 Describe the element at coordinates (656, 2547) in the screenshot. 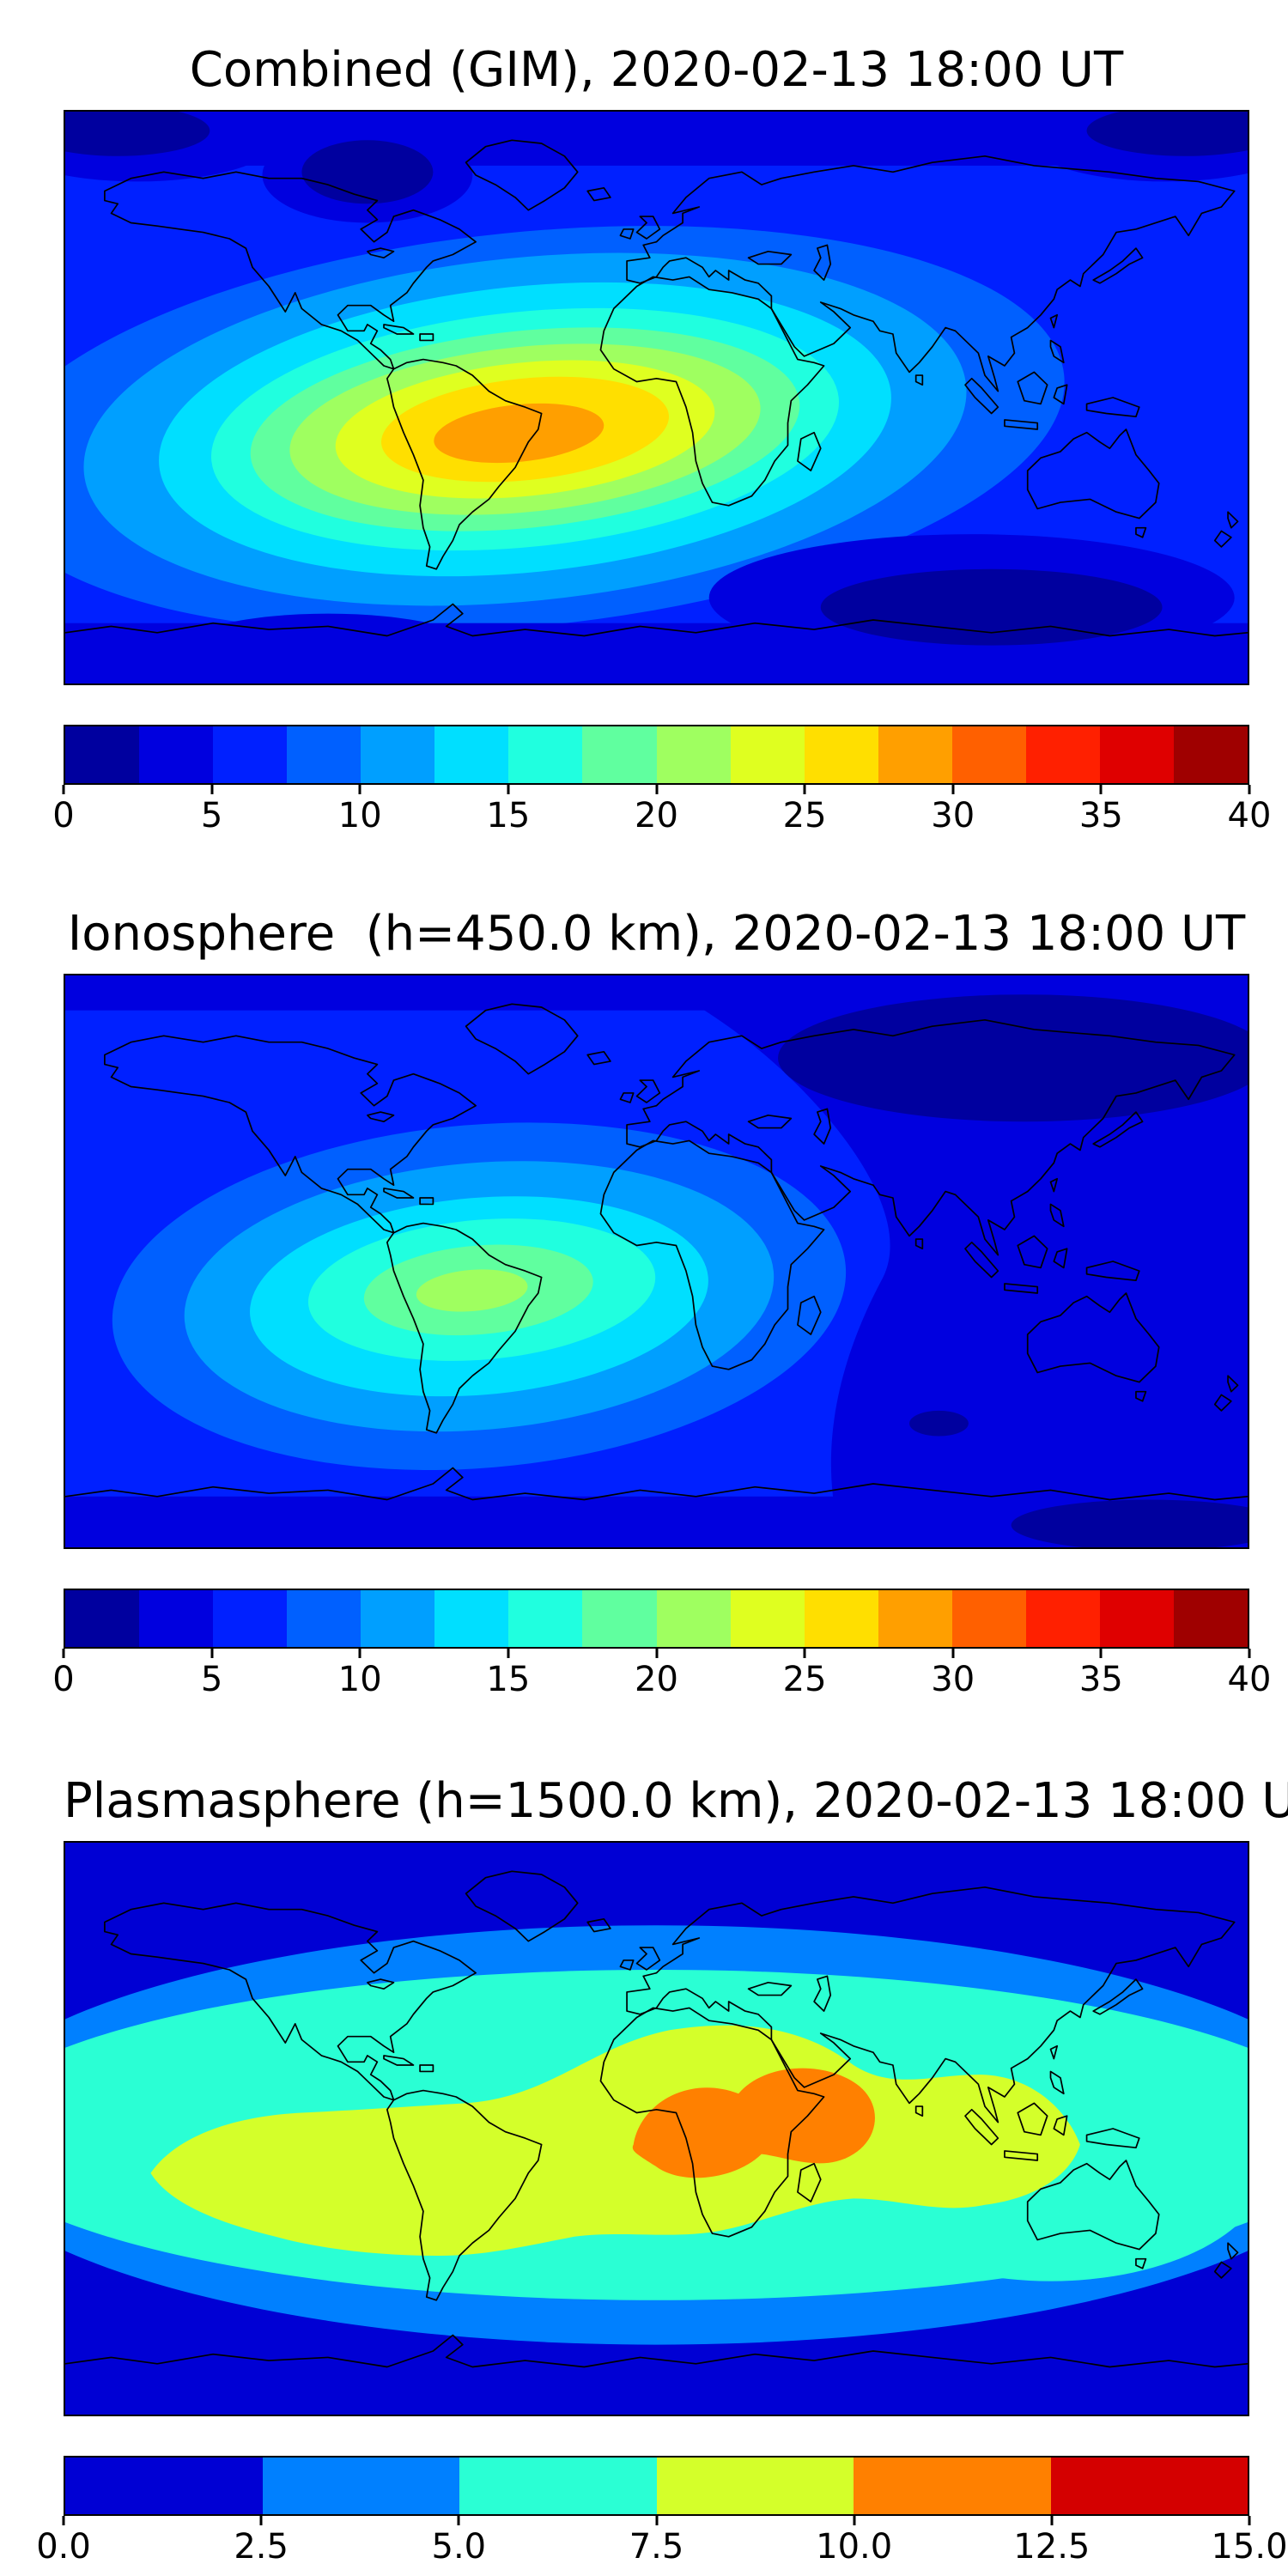

I see `colorbar-tick-label: 7.5` at that location.